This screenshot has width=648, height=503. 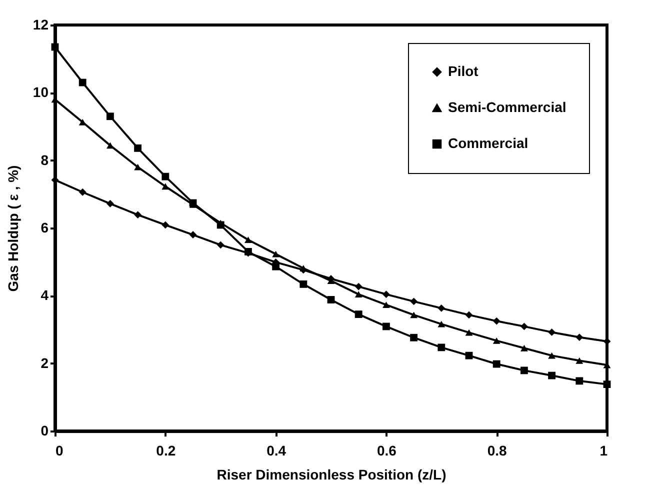 I want to click on y-tick-label: 12, so click(x=40, y=24).